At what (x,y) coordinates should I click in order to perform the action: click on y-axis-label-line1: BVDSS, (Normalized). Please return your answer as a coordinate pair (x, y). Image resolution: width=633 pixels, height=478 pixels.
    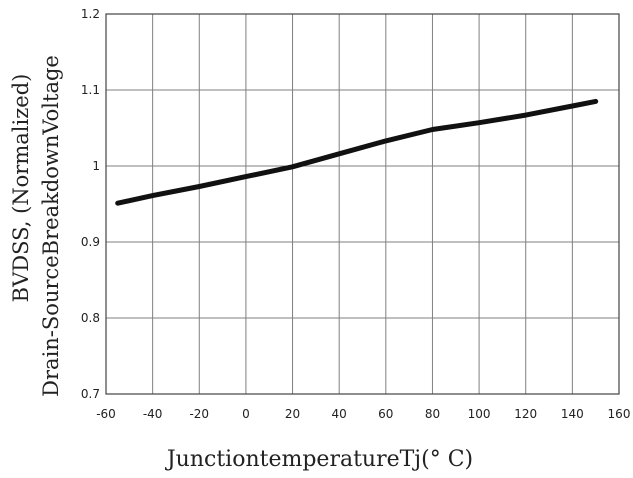
    Looking at the image, I should click on (21, 188).